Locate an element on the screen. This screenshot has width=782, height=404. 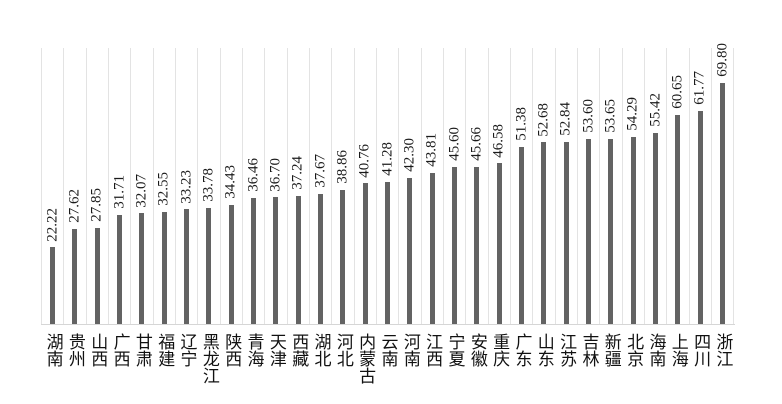
category-label: 云南 is located at coordinates (388, 350).